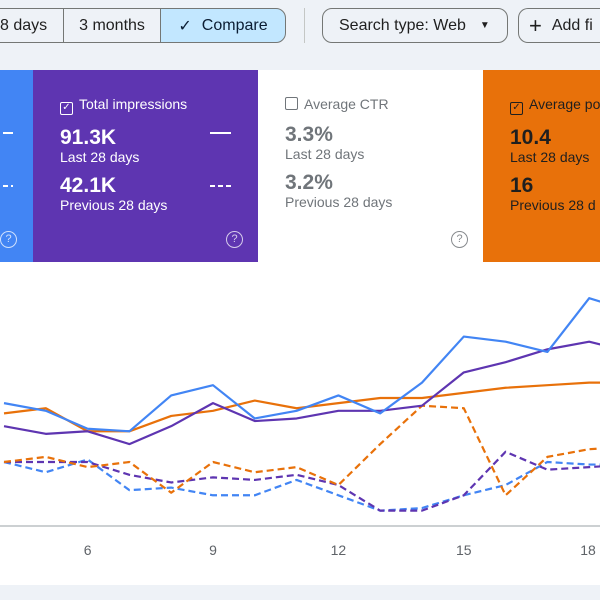 The height and width of the screenshot is (600, 600). Describe the element at coordinates (309, 134) in the screenshot. I see `current-value: 3.3%` at that location.